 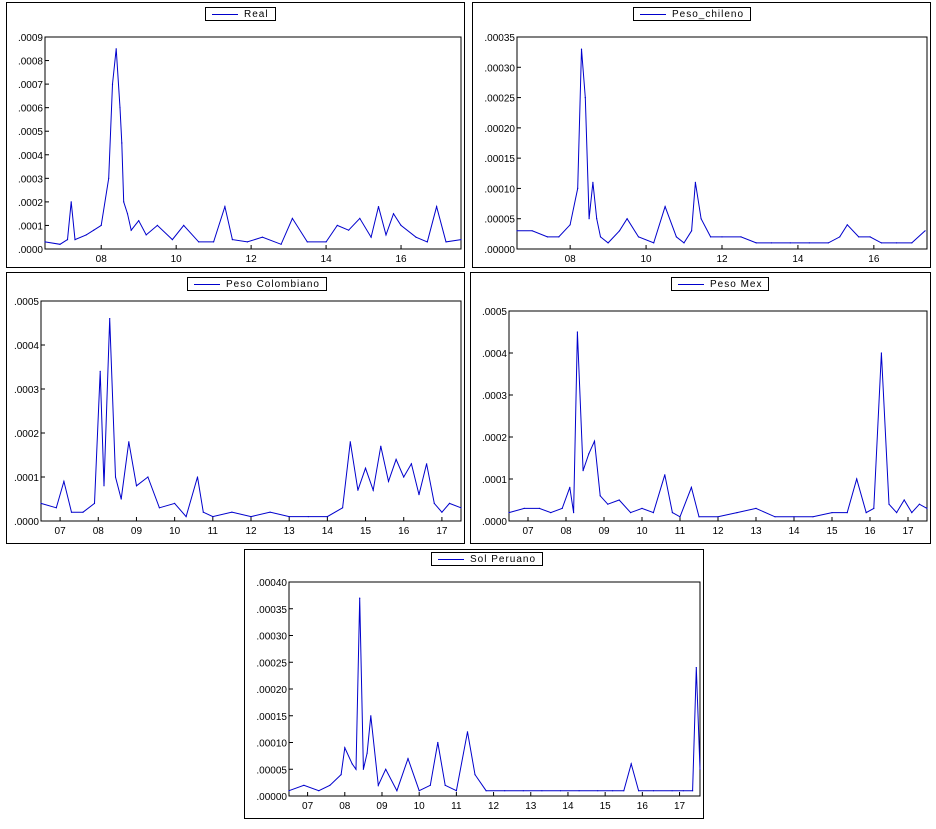 What do you see at coordinates (528, 531) in the screenshot?
I see `x-tick-label: 07` at bounding box center [528, 531].